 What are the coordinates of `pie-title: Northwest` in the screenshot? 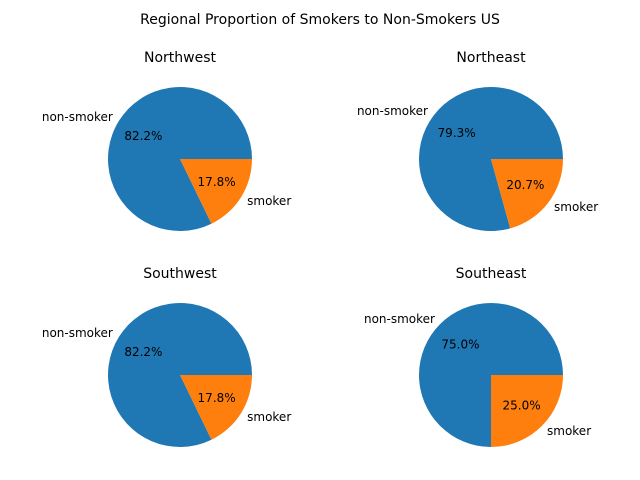 It's located at (180, 58).